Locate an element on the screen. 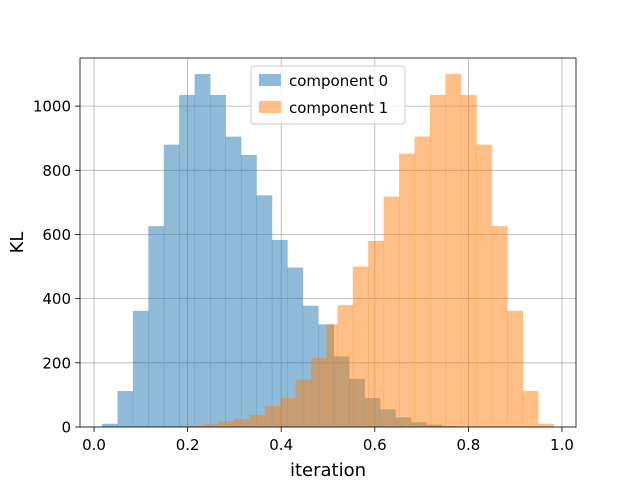 This screenshot has height=480, width=640. x-tick-label-5: 1.0 is located at coordinates (562, 445).